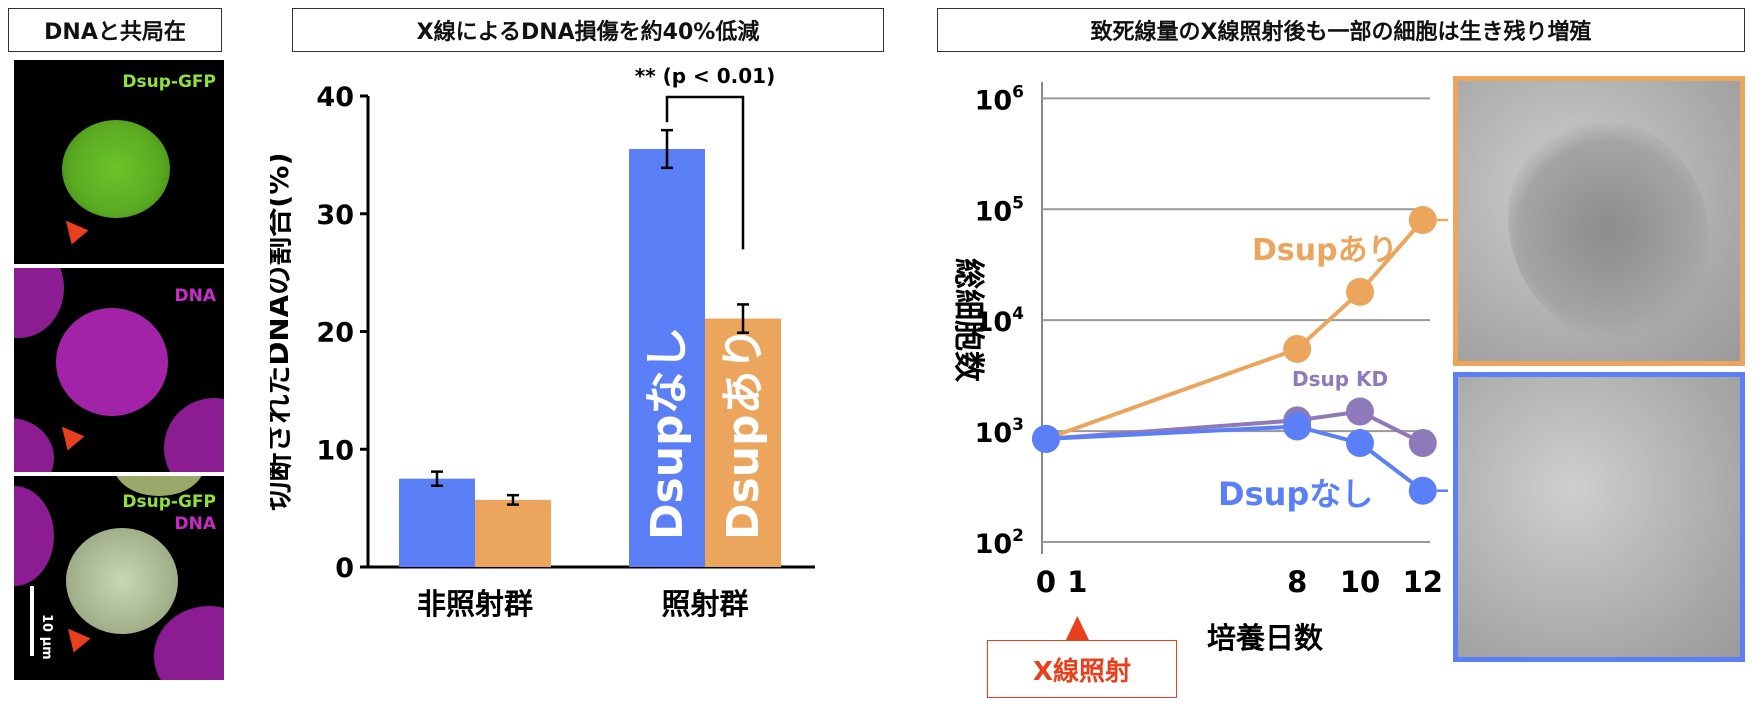 Image resolution: width=1753 pixels, height=706 pixels. I want to click on panel2-title: X線によるDNA損傷を約40%低減, so click(588, 30).